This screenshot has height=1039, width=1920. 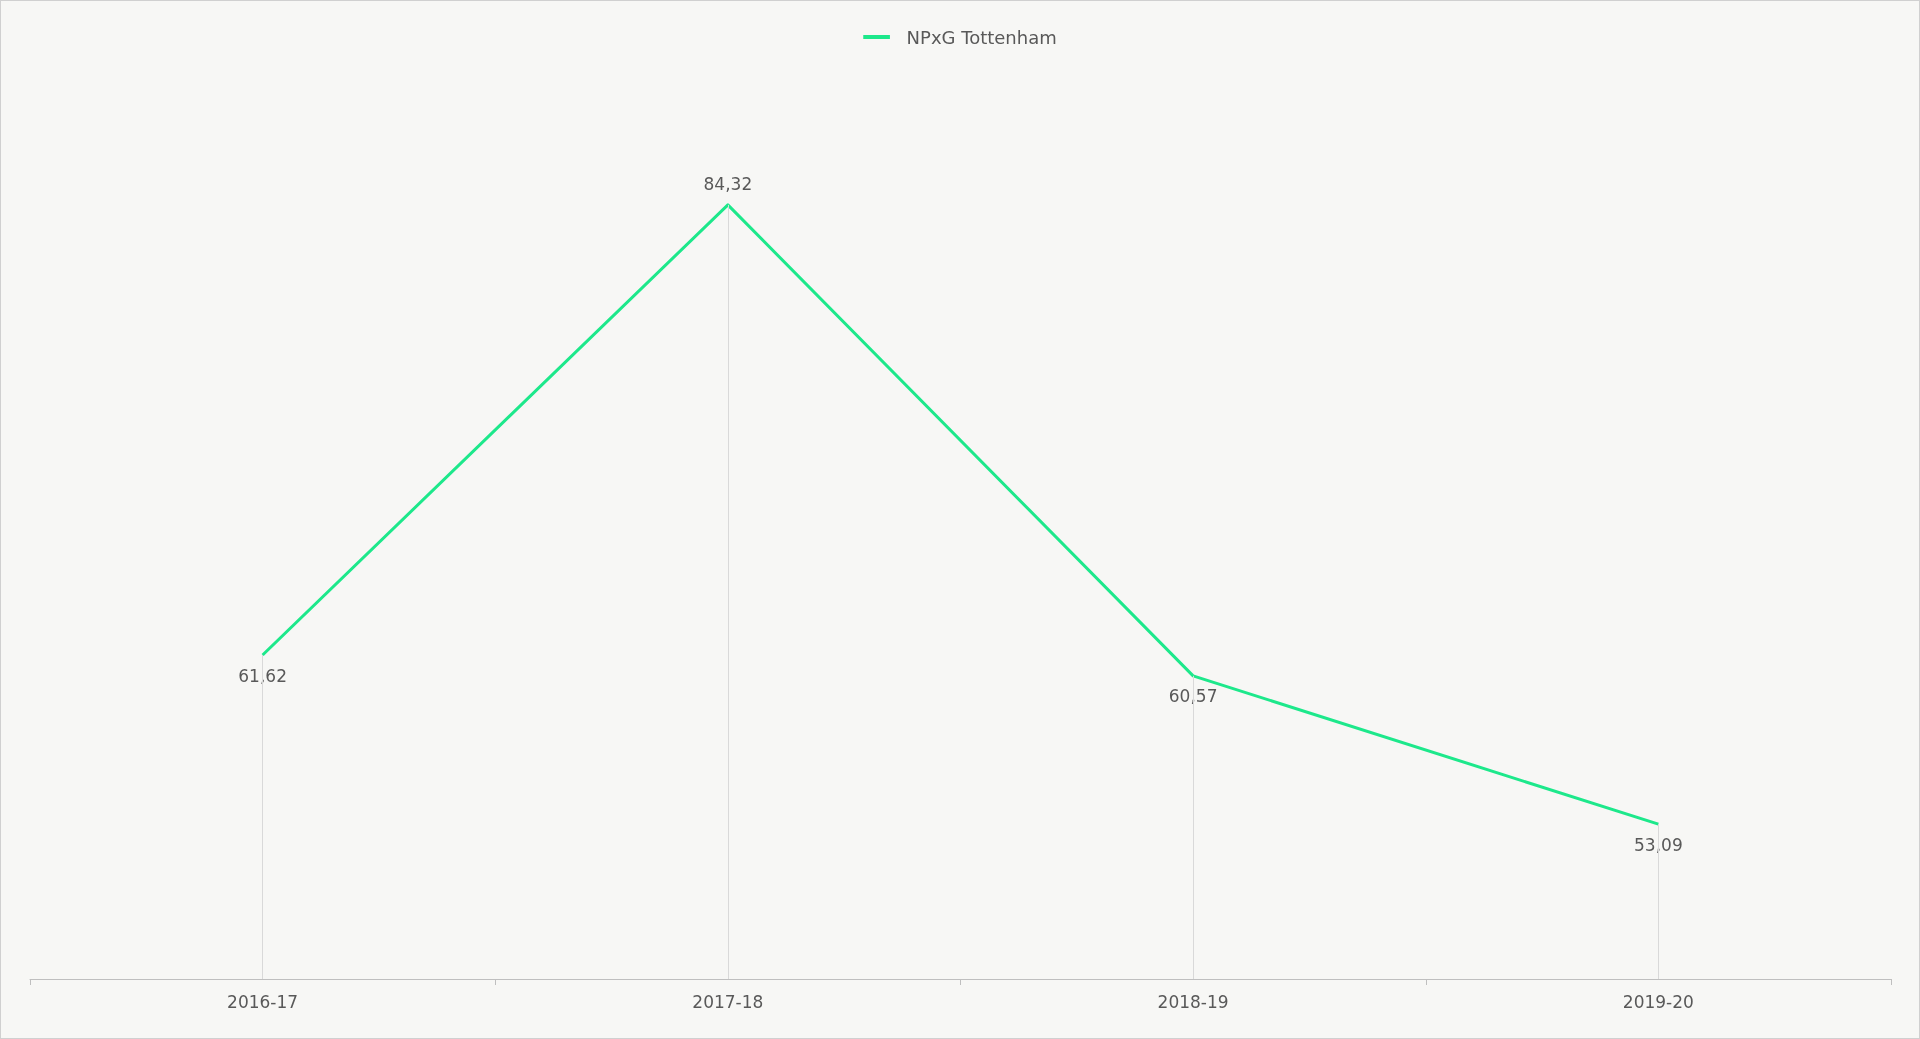 What do you see at coordinates (1658, 844) in the screenshot?
I see `data-label: 53,09` at bounding box center [1658, 844].